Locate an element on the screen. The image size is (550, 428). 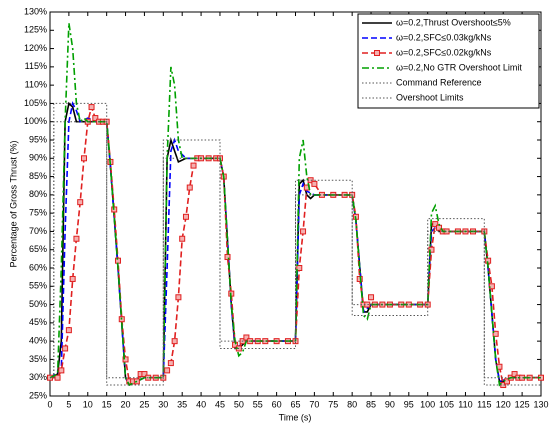
x-tick-label: 85 is located at coordinates (371, 404).